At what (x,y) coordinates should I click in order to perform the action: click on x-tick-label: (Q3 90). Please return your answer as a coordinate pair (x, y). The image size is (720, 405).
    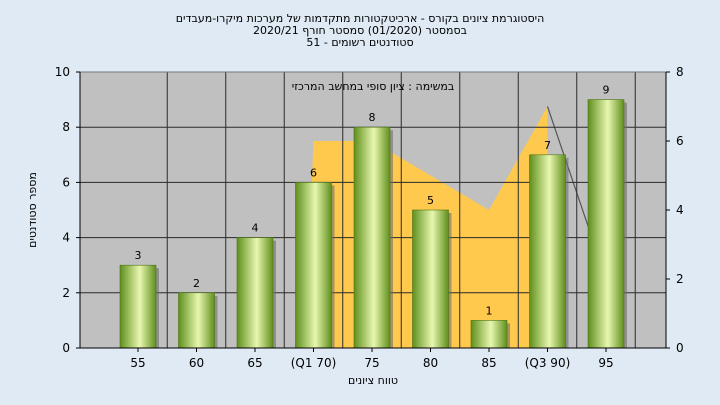
    Looking at the image, I should click on (548, 363).